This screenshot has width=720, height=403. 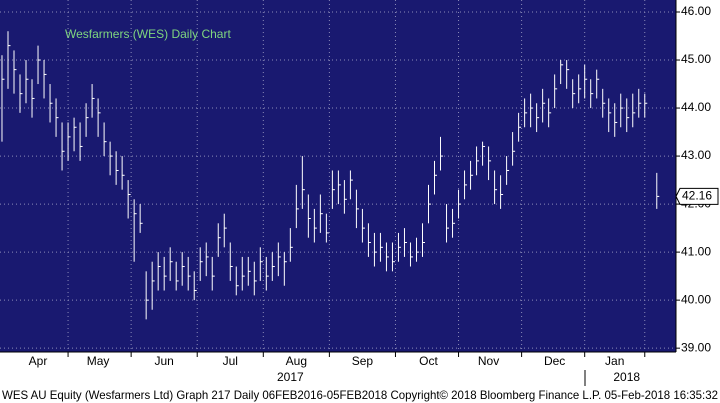 What do you see at coordinates (38, 361) in the screenshot?
I see `x-tick-label: Apr` at bounding box center [38, 361].